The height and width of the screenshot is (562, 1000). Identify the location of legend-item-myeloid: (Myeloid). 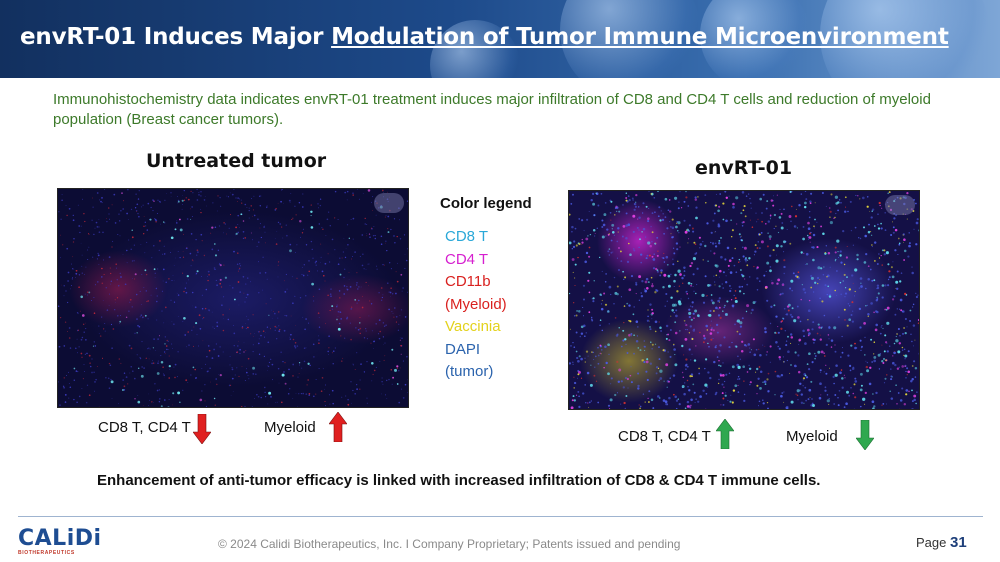
(476, 304).